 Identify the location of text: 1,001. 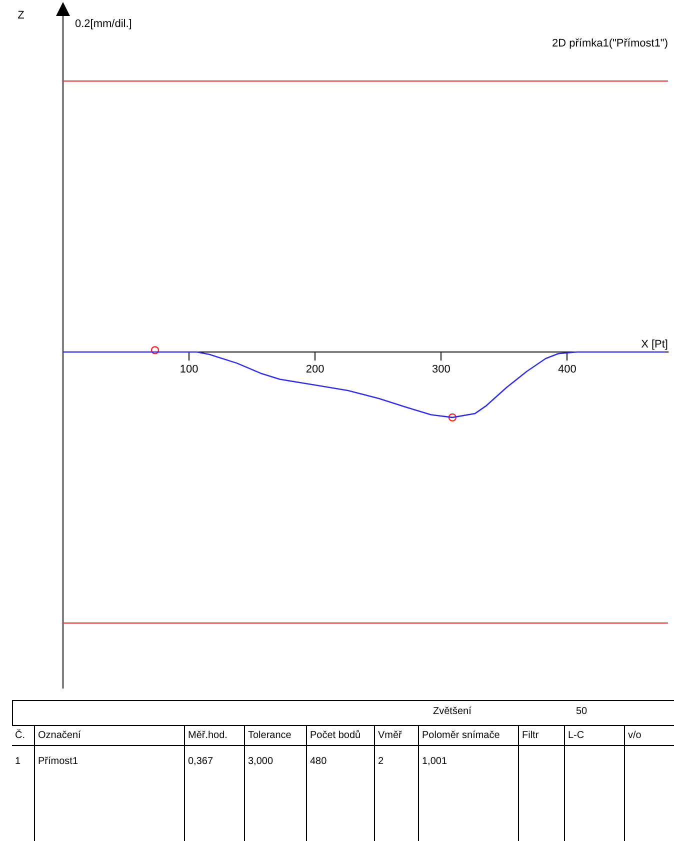
(468, 793).